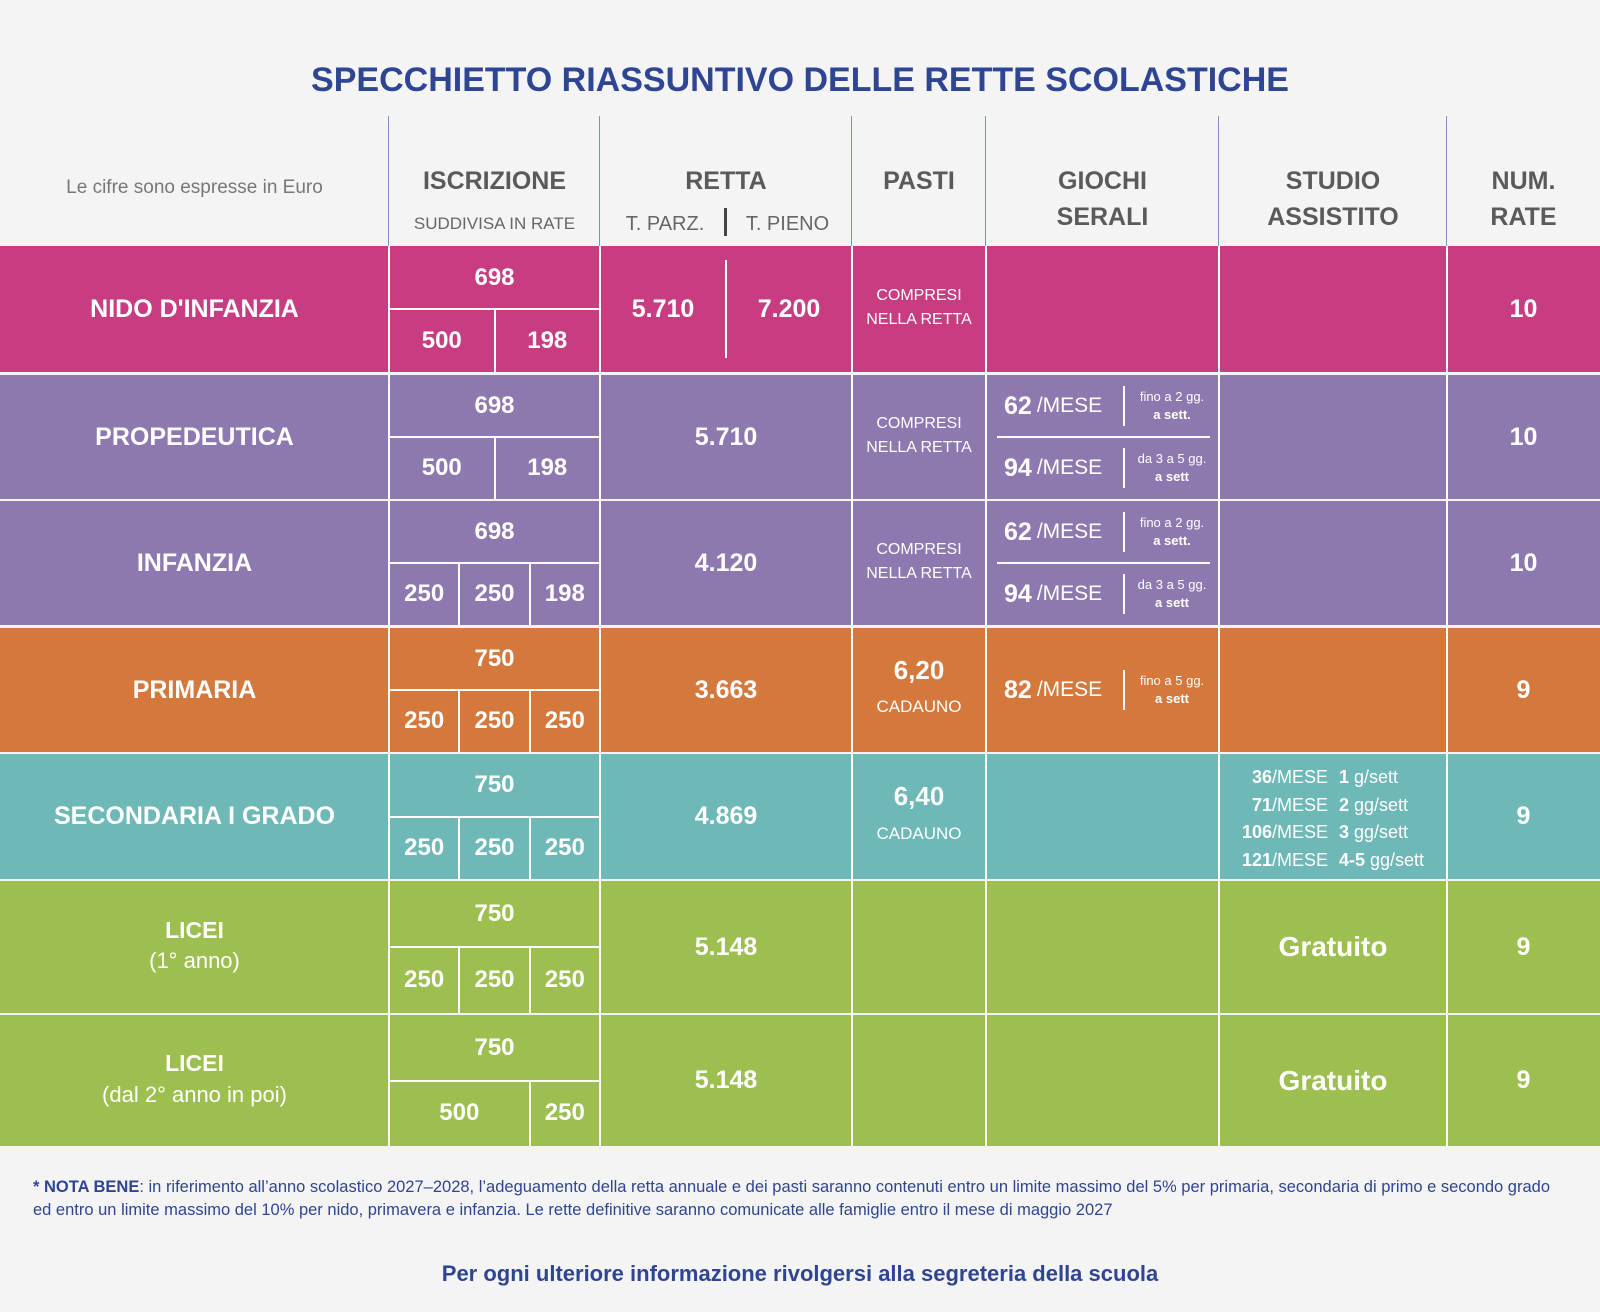 This screenshot has height=1312, width=1600. What do you see at coordinates (194, 960) in the screenshot?
I see `row-sub: (1° anno)` at bounding box center [194, 960].